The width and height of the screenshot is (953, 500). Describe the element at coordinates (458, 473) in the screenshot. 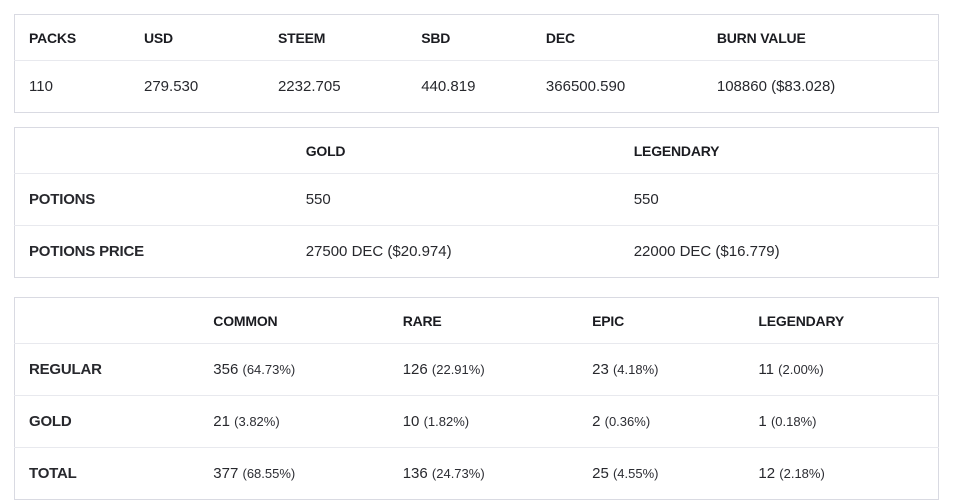

I see `percent-value: (24.73%)` at that location.